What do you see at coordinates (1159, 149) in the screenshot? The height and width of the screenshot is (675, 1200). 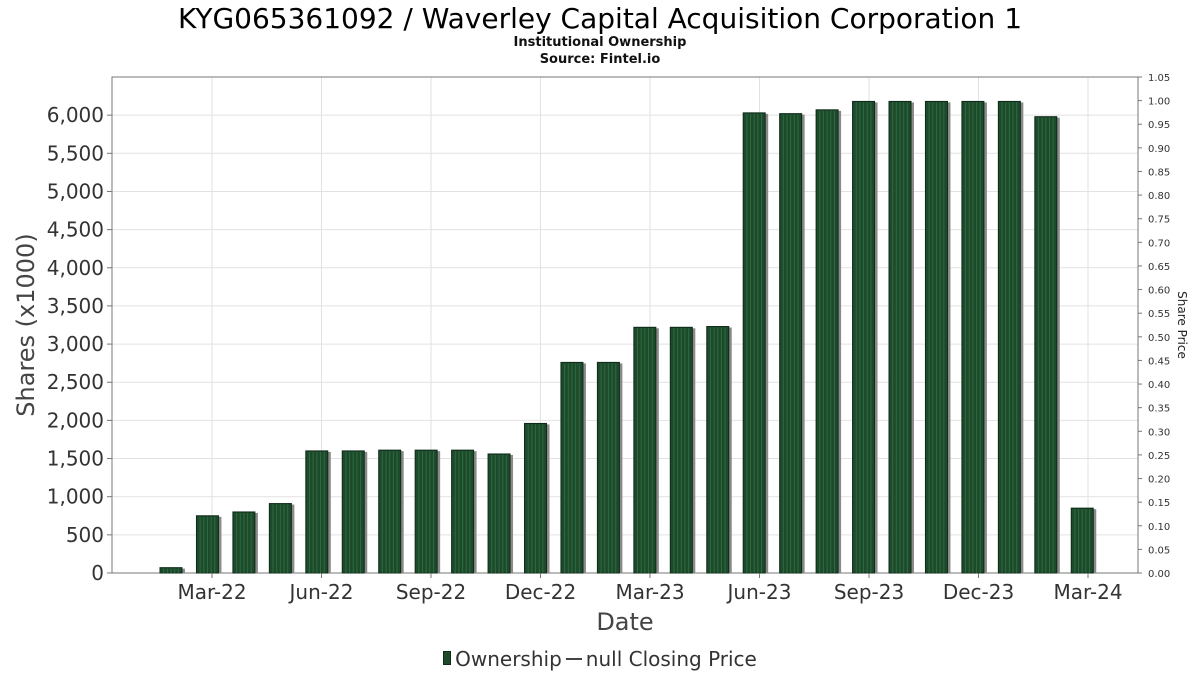 I see `y-right-tick-label: 0.90` at bounding box center [1159, 149].